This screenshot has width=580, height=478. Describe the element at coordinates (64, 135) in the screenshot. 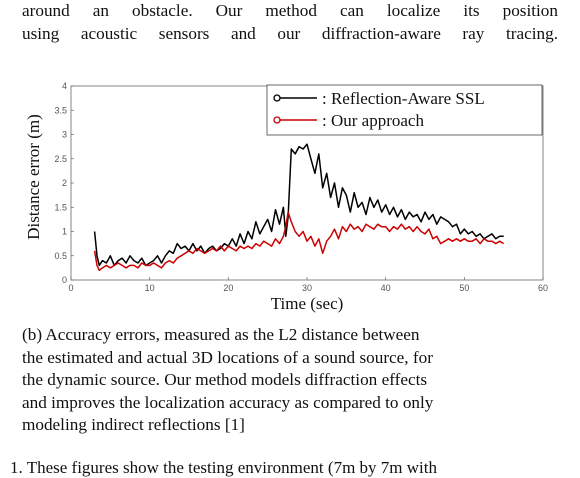

I see `y-tick-label: 3` at that location.